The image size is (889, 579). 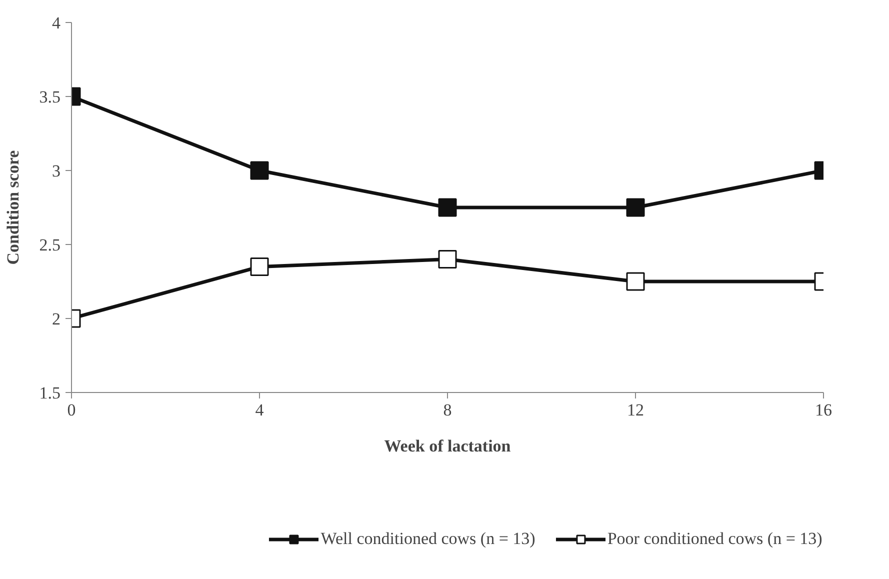 What do you see at coordinates (71, 410) in the screenshot?
I see `x-tick-label: 0` at bounding box center [71, 410].